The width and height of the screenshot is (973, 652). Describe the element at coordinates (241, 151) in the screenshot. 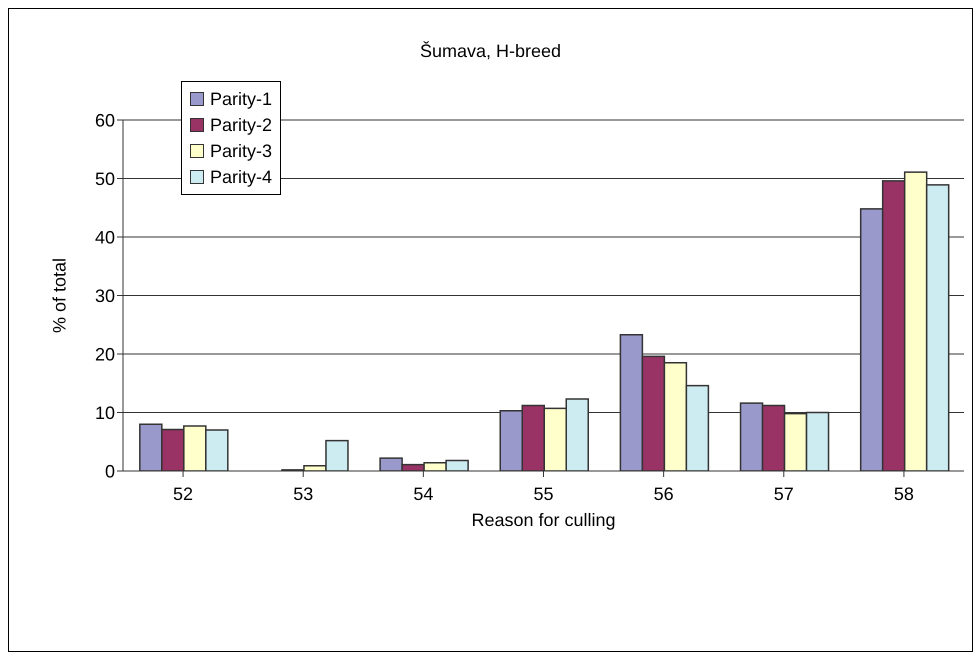

I see `legend-label: Parity-3` at that location.